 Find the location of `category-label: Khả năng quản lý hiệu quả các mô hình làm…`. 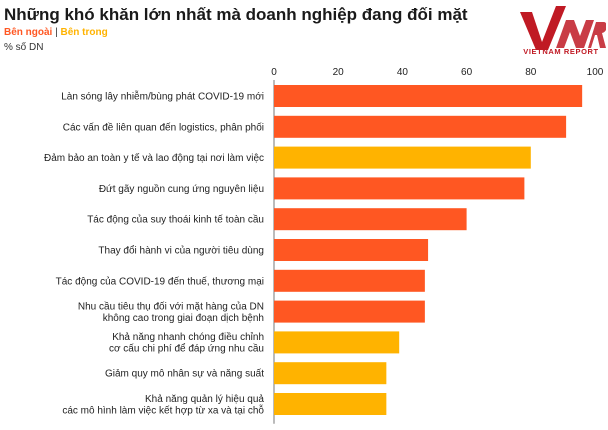

category-label: Khả năng quản lý hiệu quả các mô hình làm… is located at coordinates (163, 405).